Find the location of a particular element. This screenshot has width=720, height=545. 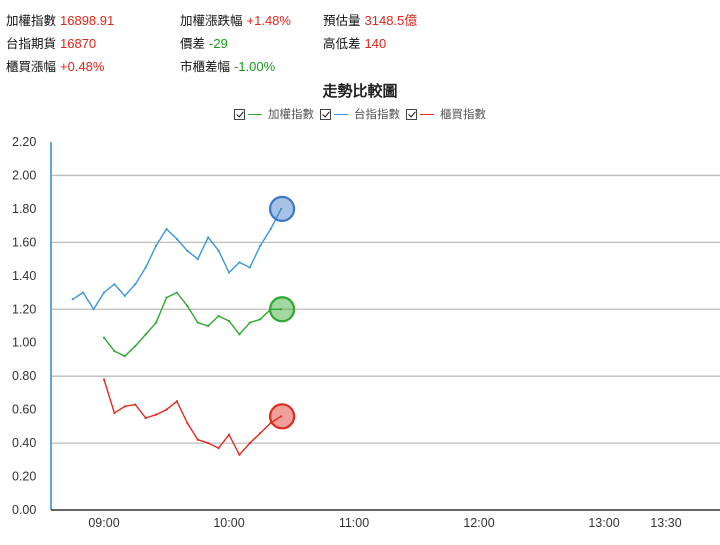

y-tick-label: 1.40 is located at coordinates (24, 276).